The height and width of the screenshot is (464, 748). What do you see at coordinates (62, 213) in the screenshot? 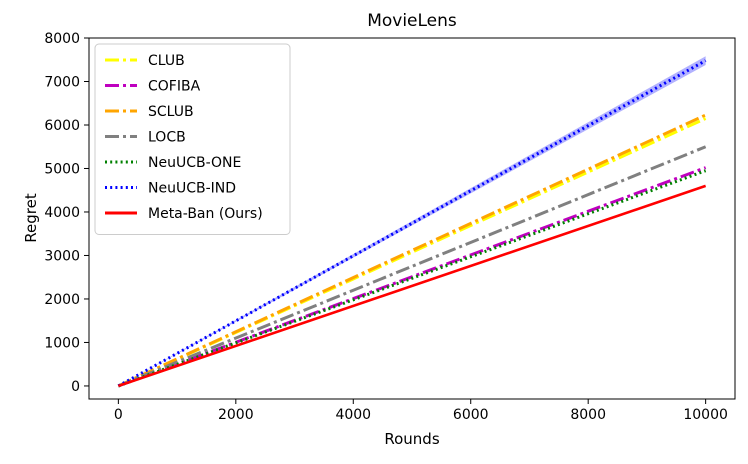
I see `y-tick-label: 4000` at bounding box center [62, 213].